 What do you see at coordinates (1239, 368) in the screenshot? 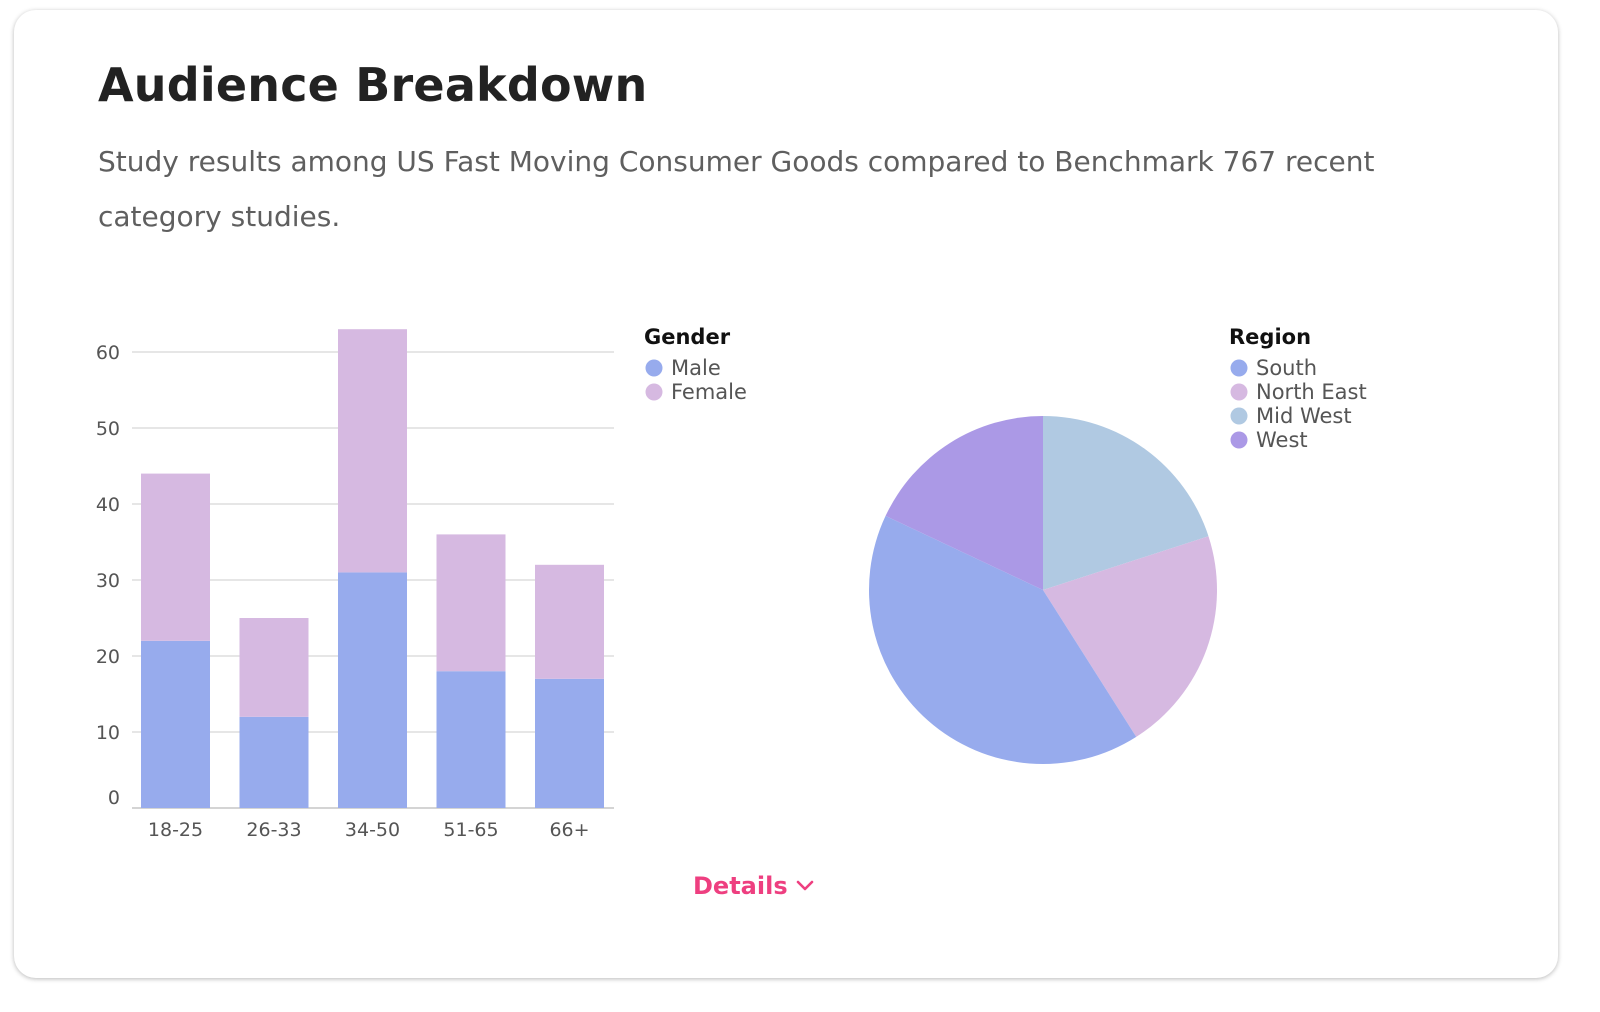
I see `legend-swatch-south` at bounding box center [1239, 368].